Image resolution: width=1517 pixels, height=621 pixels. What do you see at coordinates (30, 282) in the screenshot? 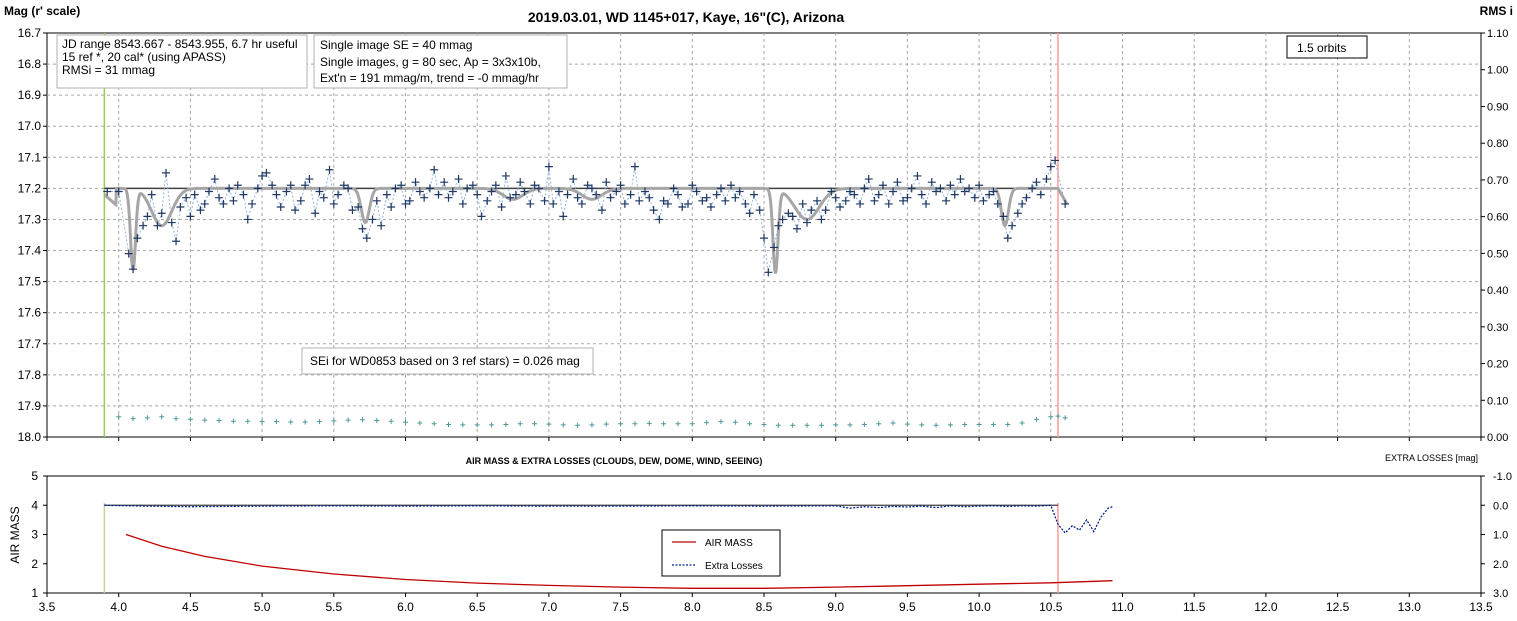
I see `y-tick-label: 17.5` at bounding box center [30, 282].